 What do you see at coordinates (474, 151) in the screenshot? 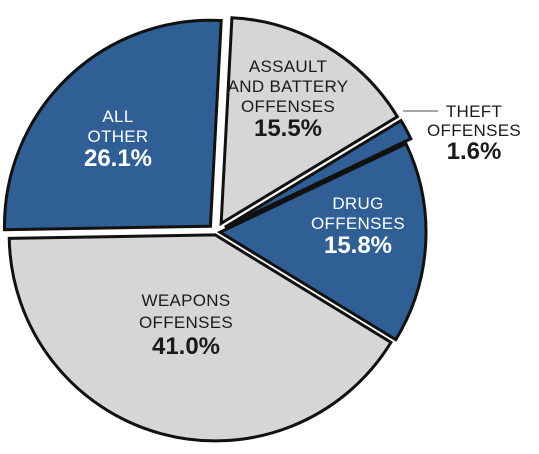
I see `slice-percent-label: 1.6%` at bounding box center [474, 151].